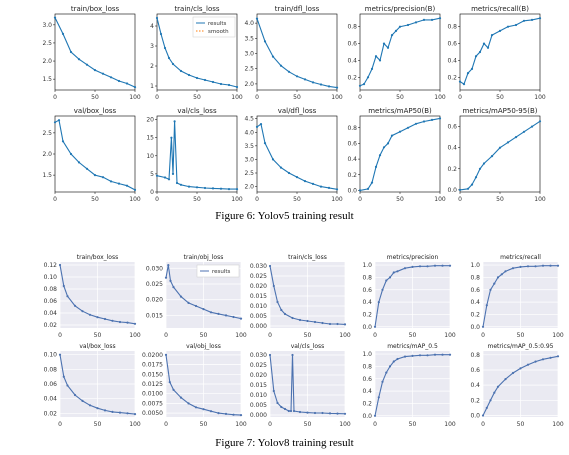 The width and height of the screenshot is (569, 455). I want to click on y-tick-label: 0.0175, so click(152, 365).